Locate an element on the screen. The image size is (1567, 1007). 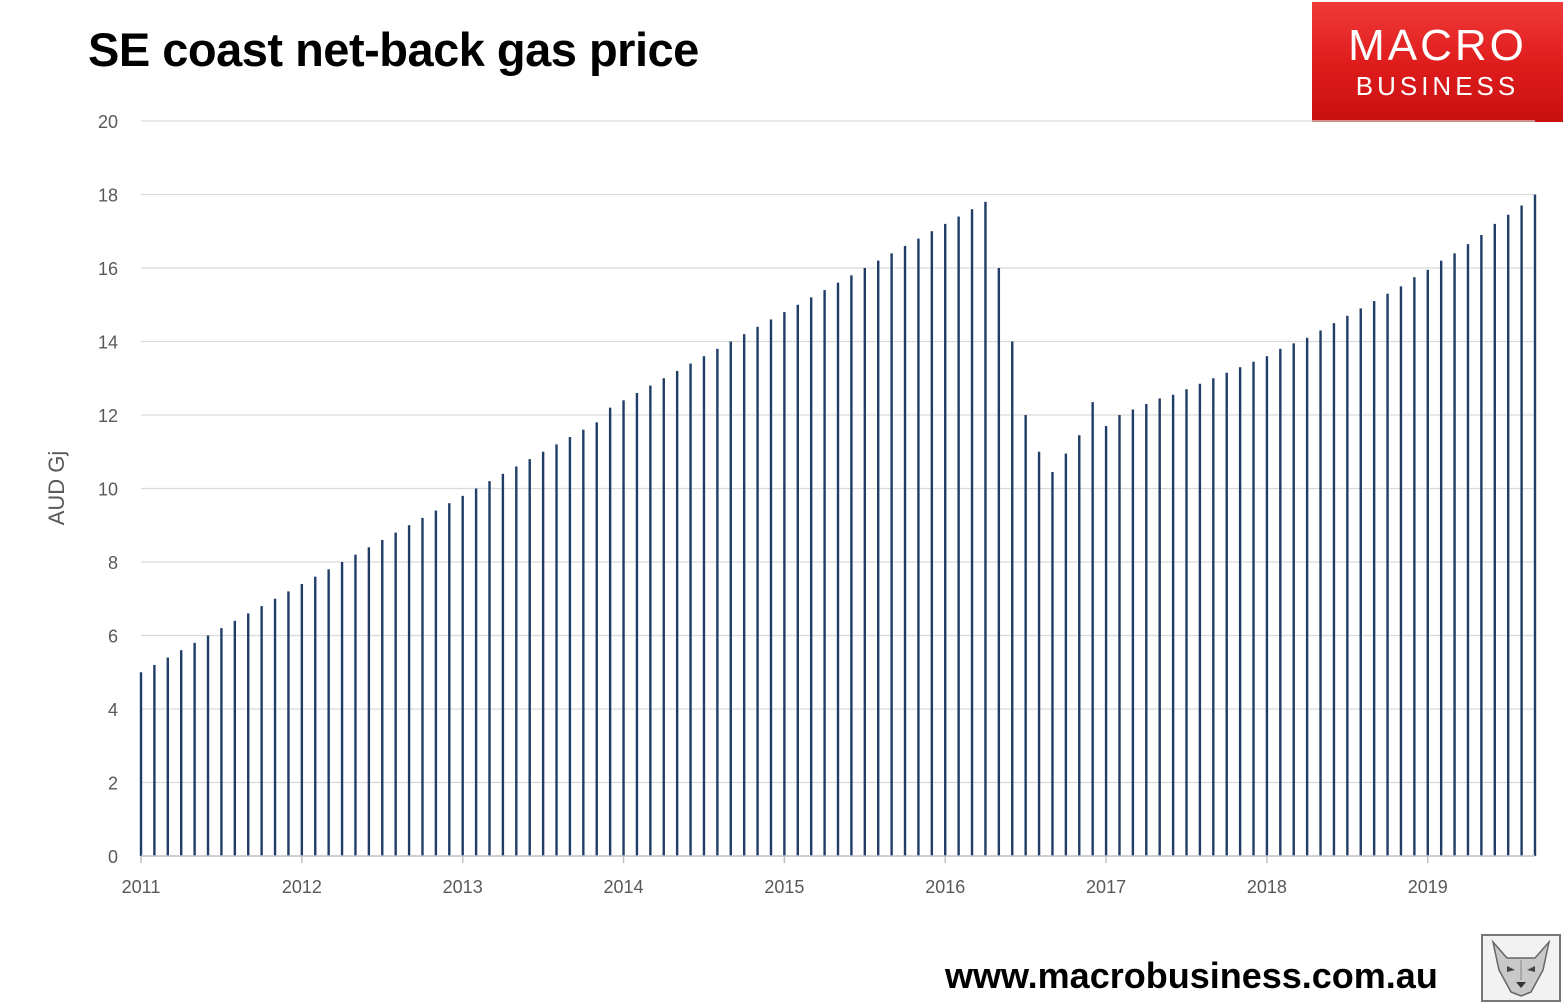
y-tick-label: 0 is located at coordinates (113, 857).